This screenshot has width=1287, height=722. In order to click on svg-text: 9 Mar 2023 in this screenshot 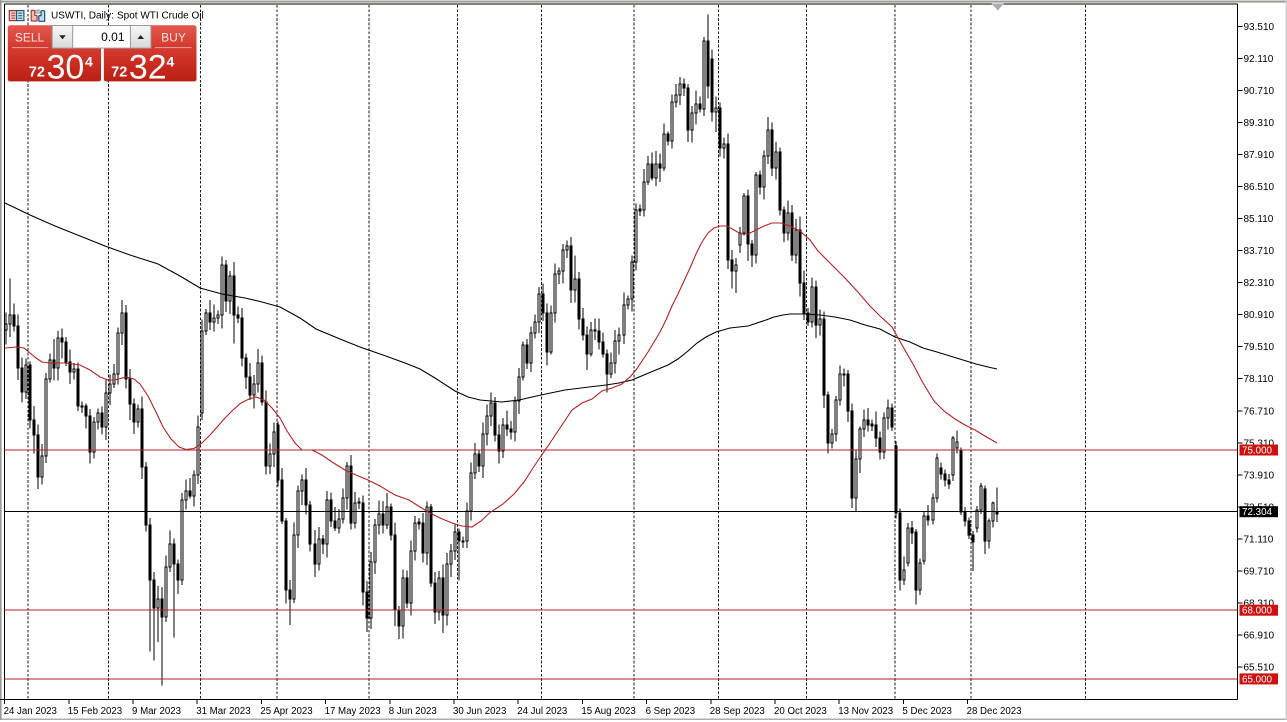, I will do `click(156, 711)`.